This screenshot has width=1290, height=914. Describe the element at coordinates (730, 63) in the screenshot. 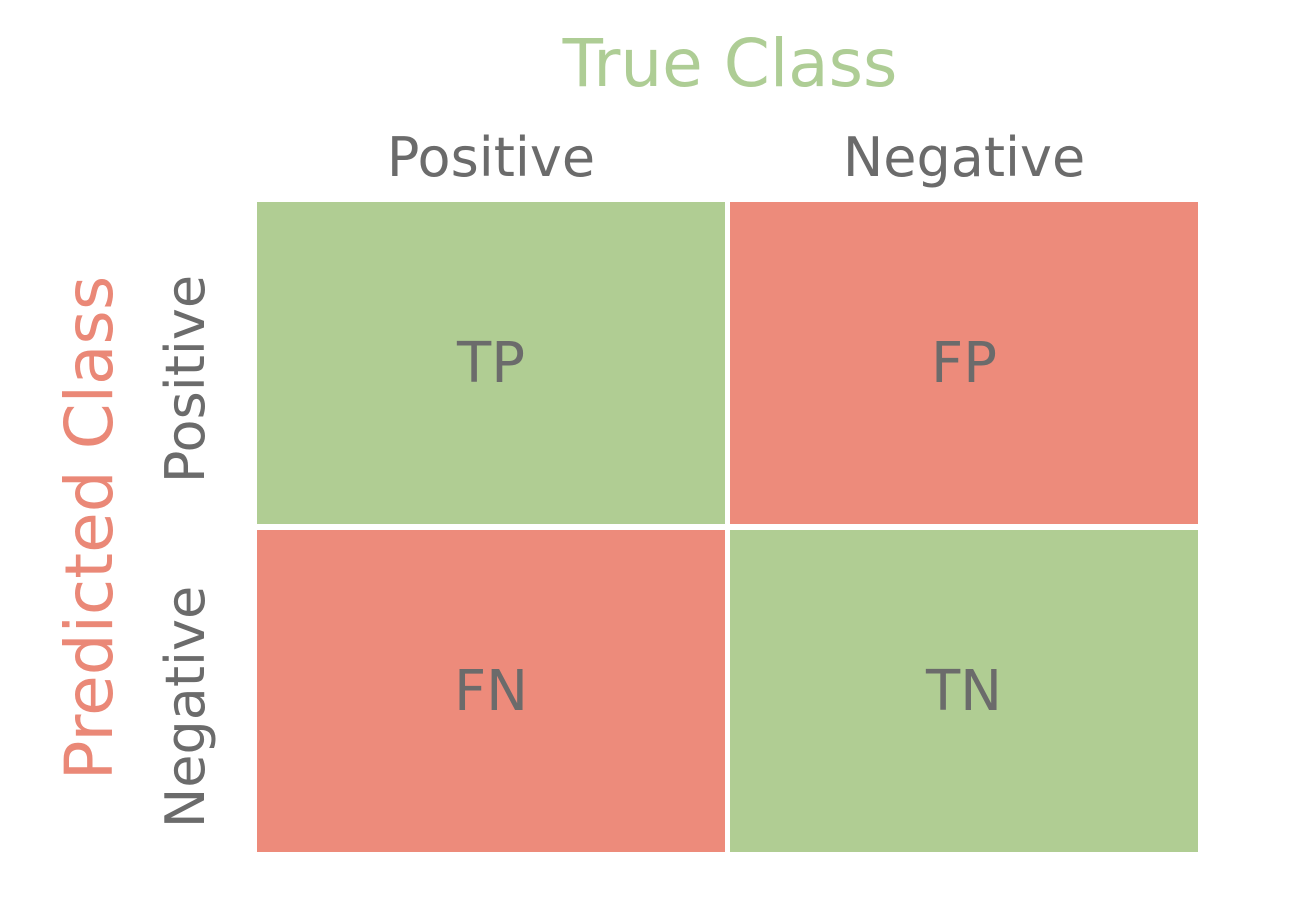

I see `true-class-title: True Class` at that location.